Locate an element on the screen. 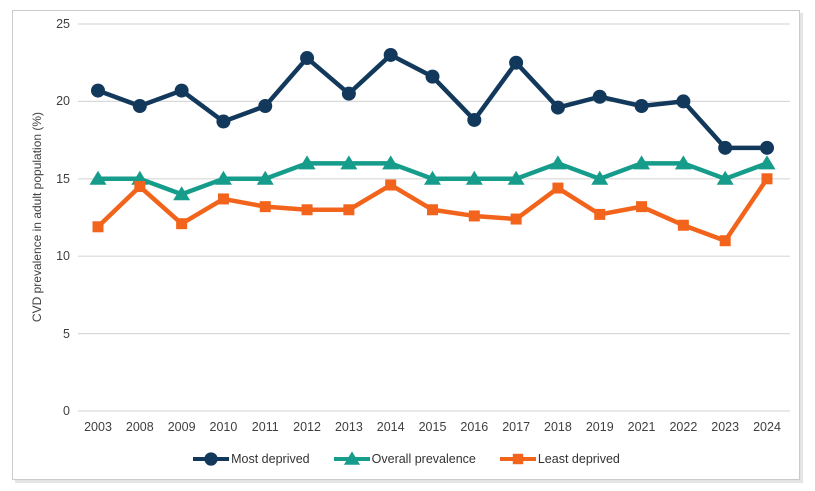  x-tick-label: 2012 is located at coordinates (307, 427).